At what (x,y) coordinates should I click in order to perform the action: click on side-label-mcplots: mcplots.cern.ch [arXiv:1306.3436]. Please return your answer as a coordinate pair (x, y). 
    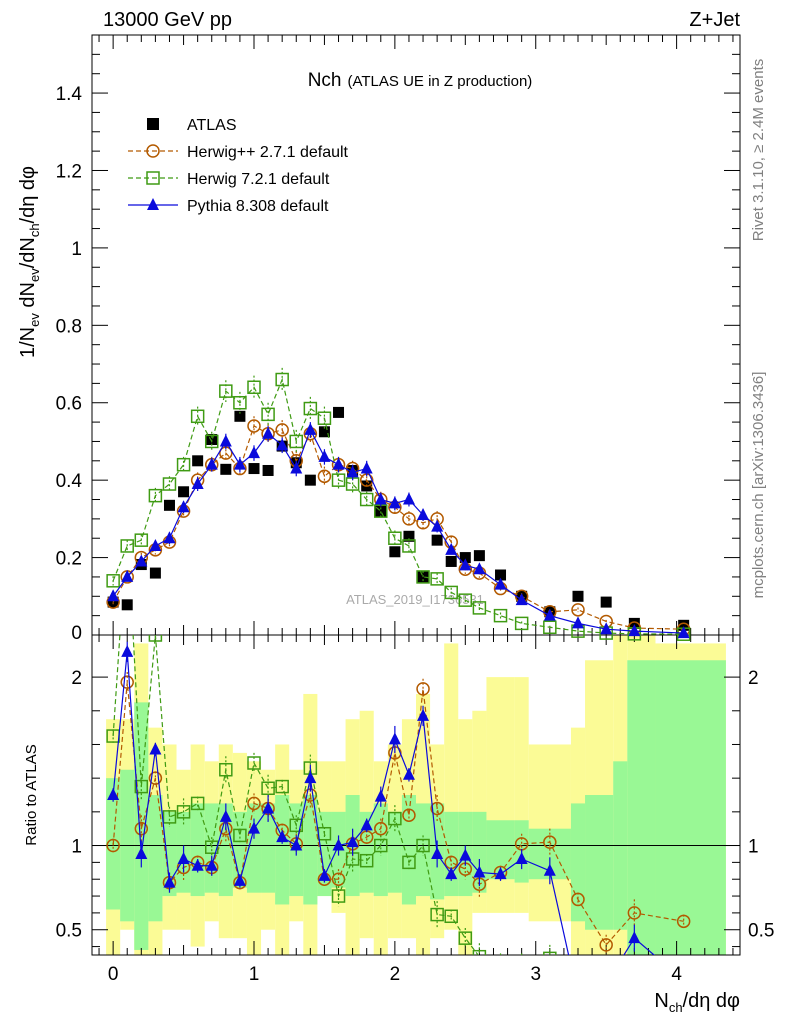
    Looking at the image, I should click on (758, 485).